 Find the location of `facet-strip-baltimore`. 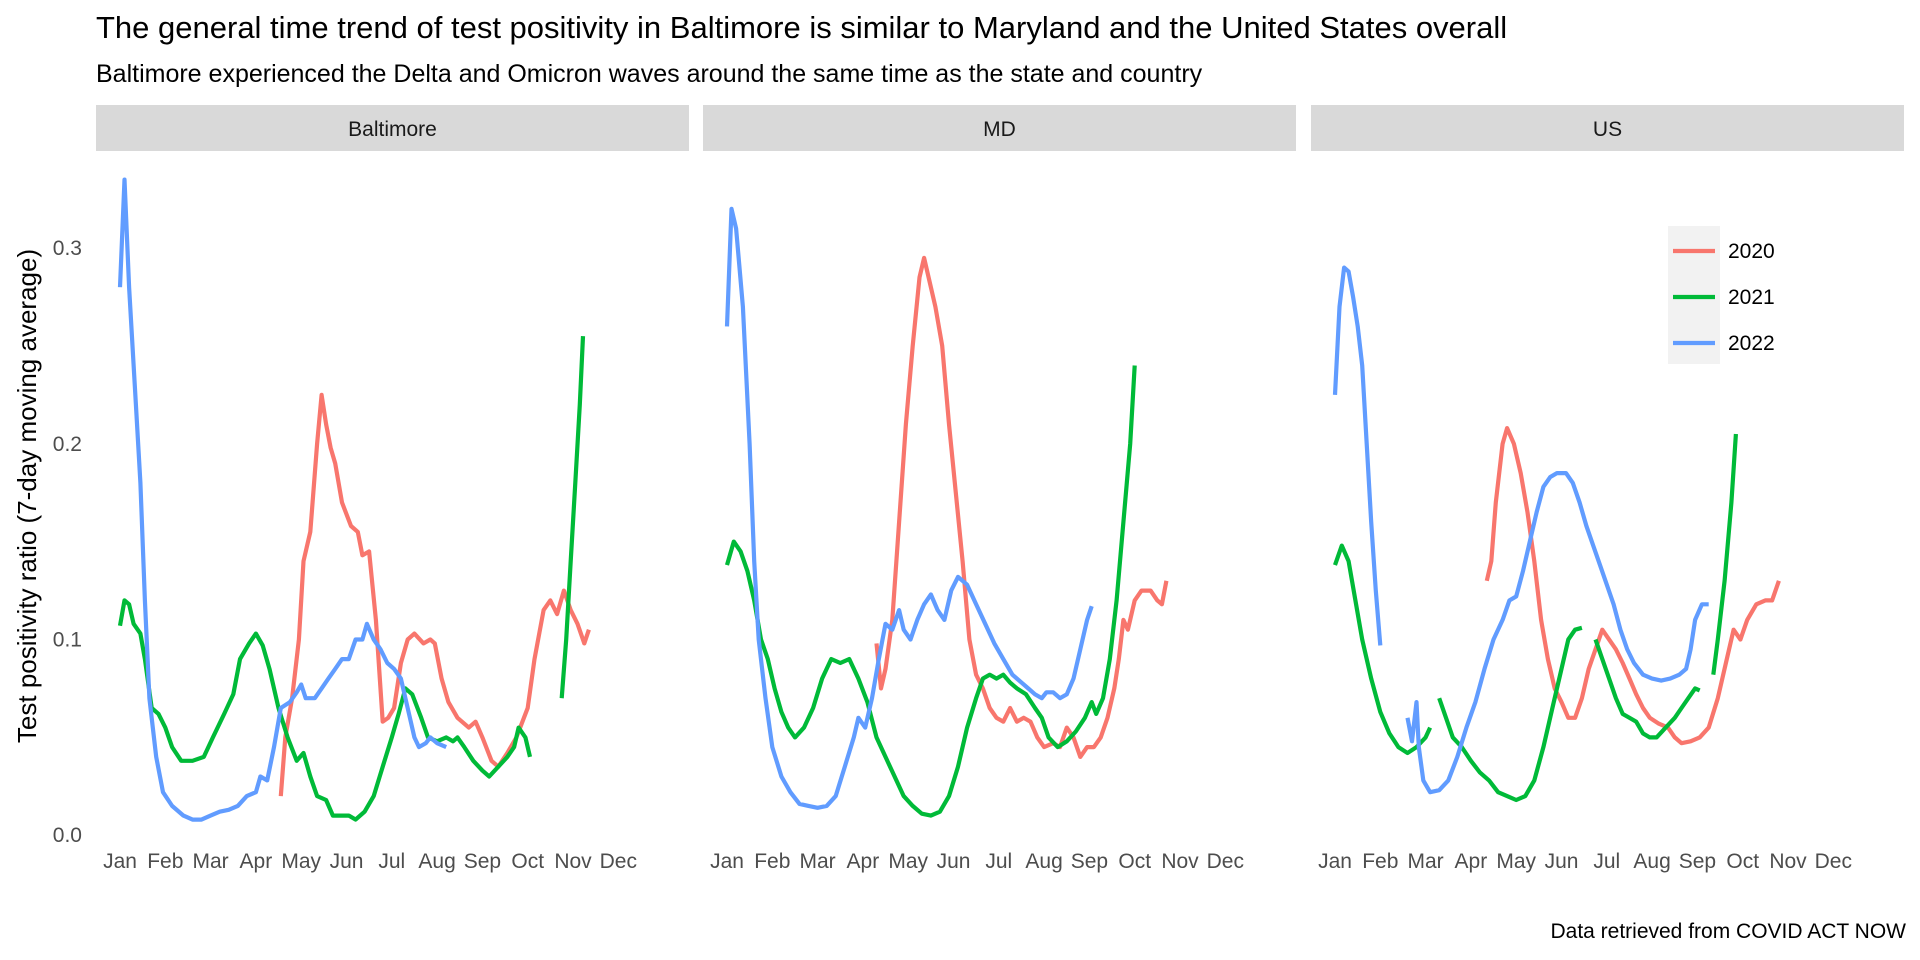

facet-strip-baltimore is located at coordinates (392, 128).